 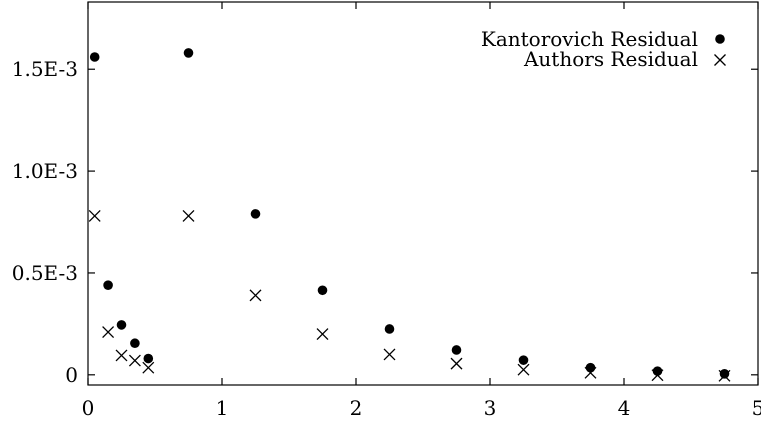 I want to click on y-tick-labels: 0 0.5E-3 1.0E-3 1.5E-3, so click(x=45, y=222).